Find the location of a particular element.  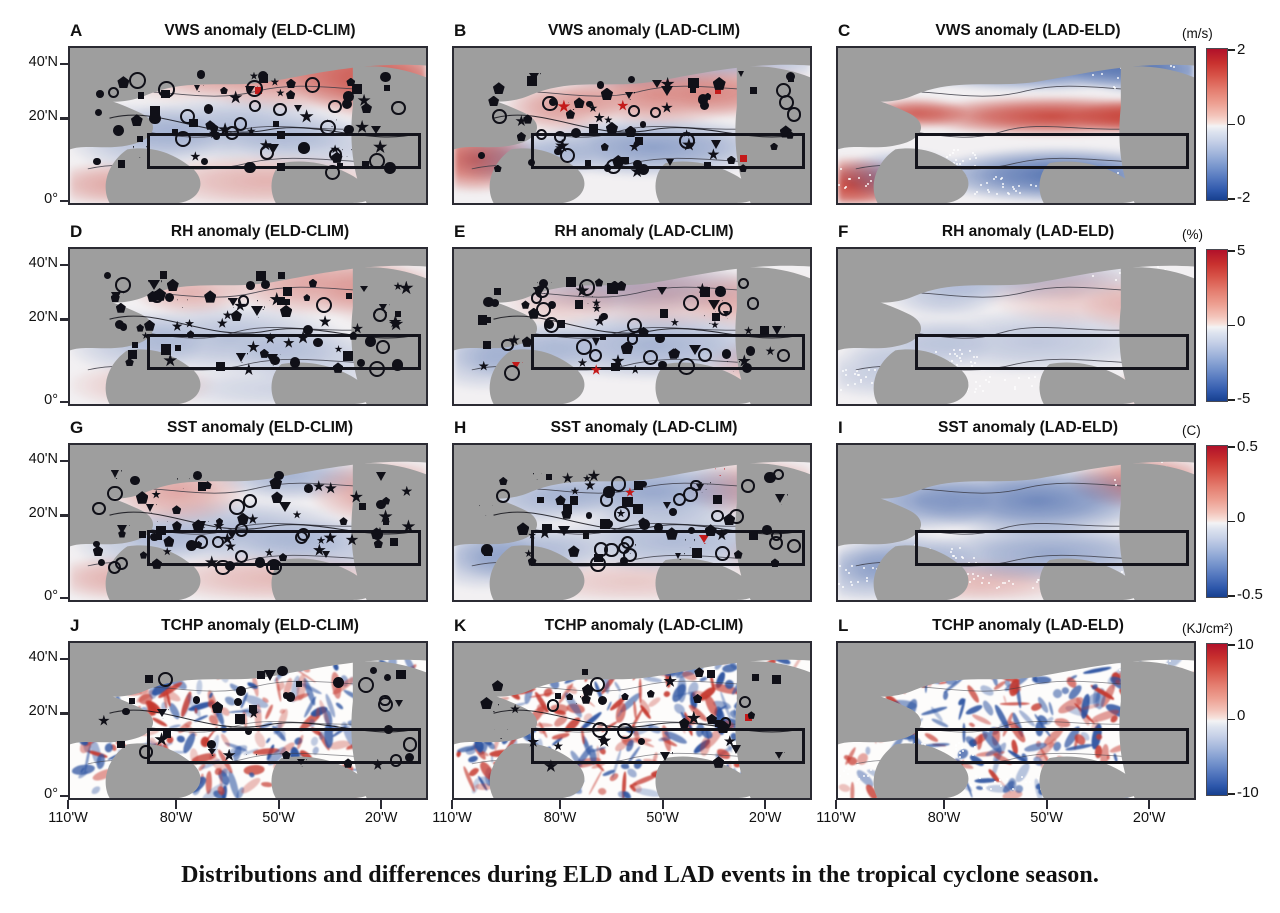

panel-title-b: VWS anomaly (LAD-CLIM) is located at coordinates (644, 30).